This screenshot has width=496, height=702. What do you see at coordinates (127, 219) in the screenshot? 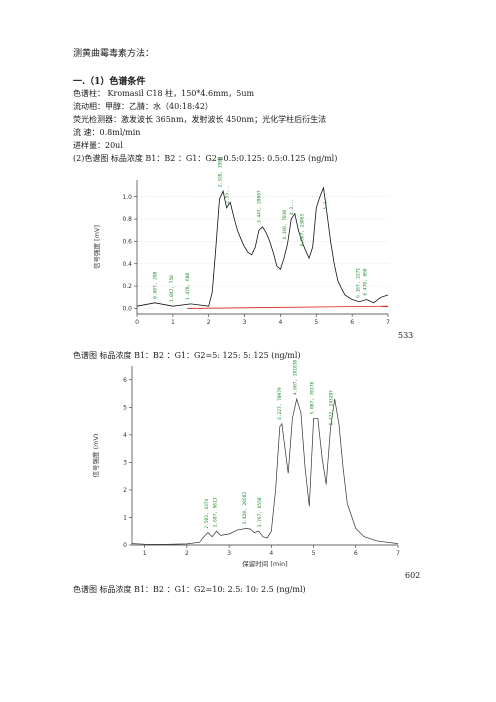
I see `y-tick-label: 0.8` at bounding box center [127, 219].